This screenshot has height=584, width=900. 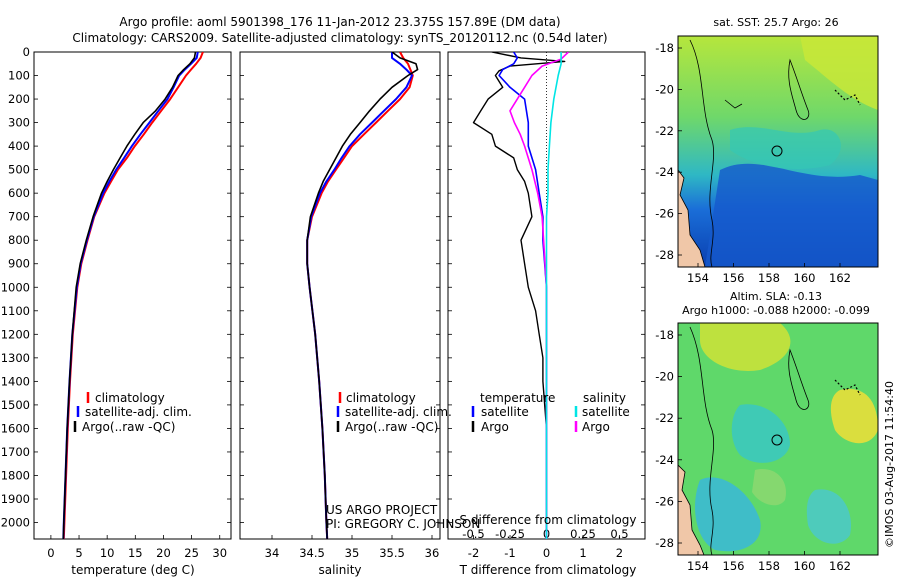 What do you see at coordinates (19, 240) in the screenshot?
I see `depth-tick-label: 800` at bounding box center [19, 240].